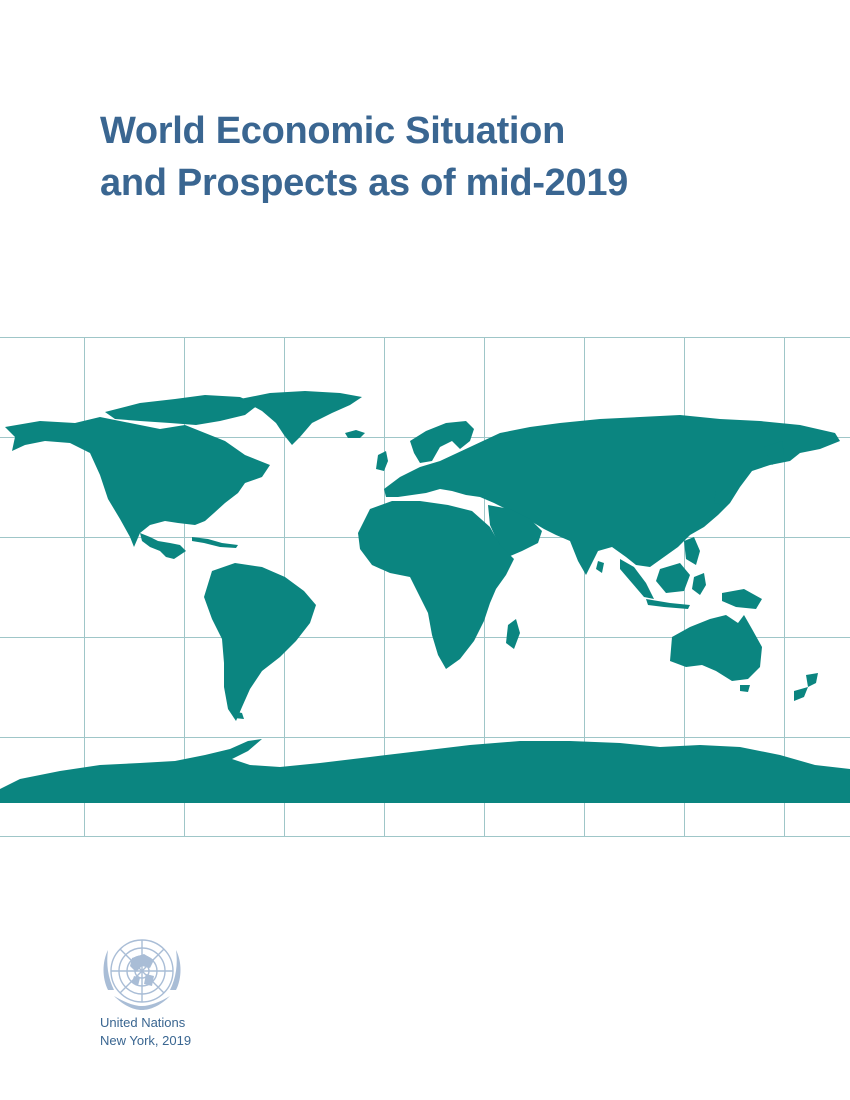  I want to click on landmass-java, so click(668, 604).